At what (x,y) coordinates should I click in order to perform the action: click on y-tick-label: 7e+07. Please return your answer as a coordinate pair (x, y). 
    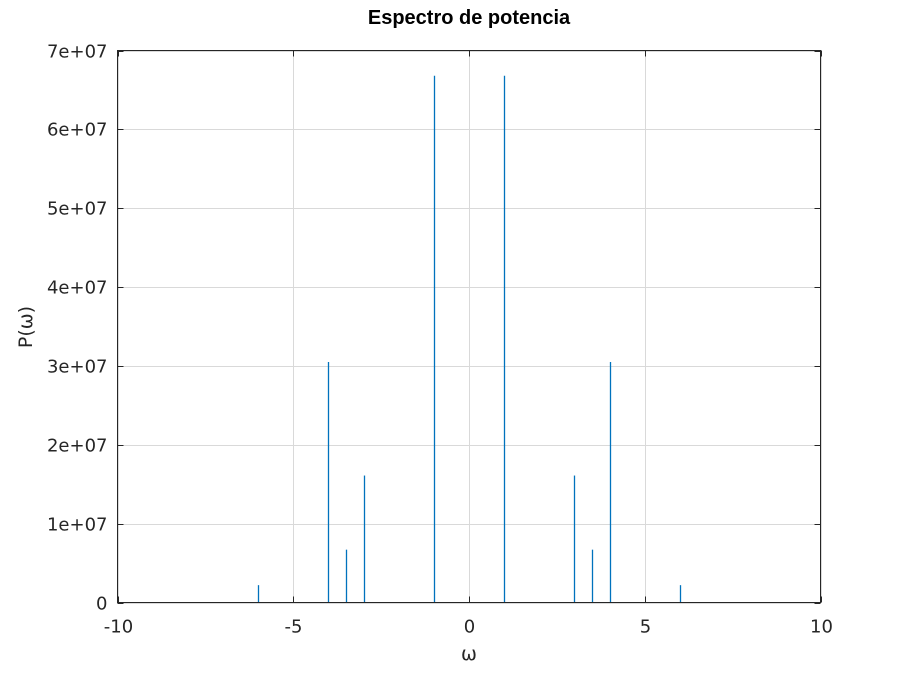
    Looking at the image, I should click on (77, 52).